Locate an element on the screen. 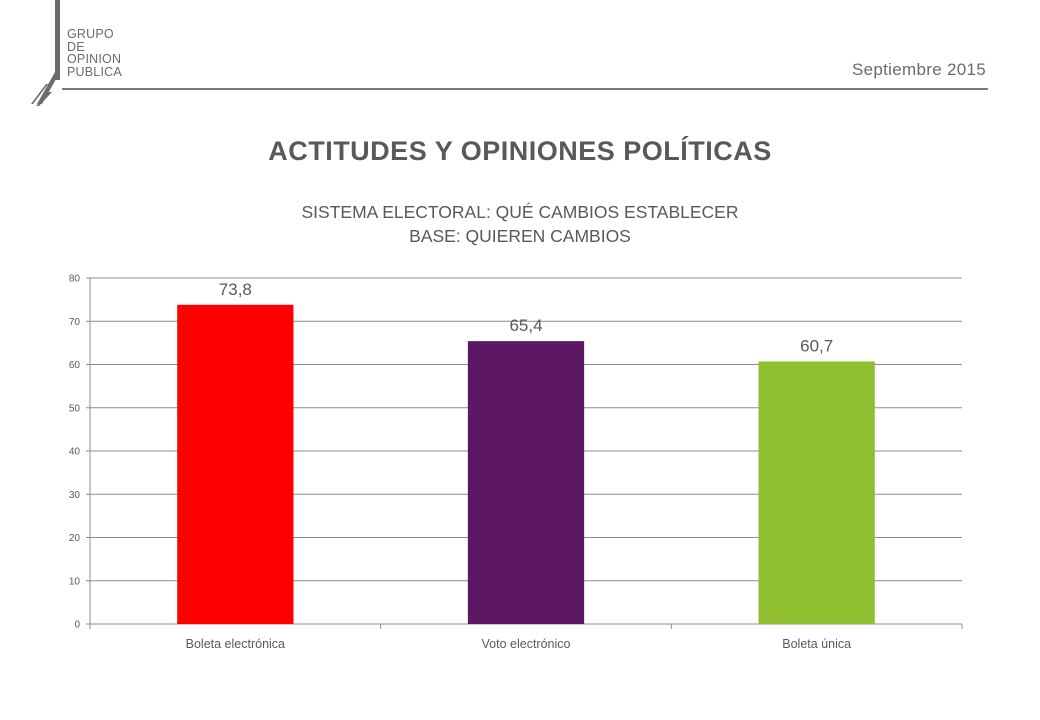 The width and height of the screenshot is (1040, 720). data-label: 60,7 is located at coordinates (816, 345).